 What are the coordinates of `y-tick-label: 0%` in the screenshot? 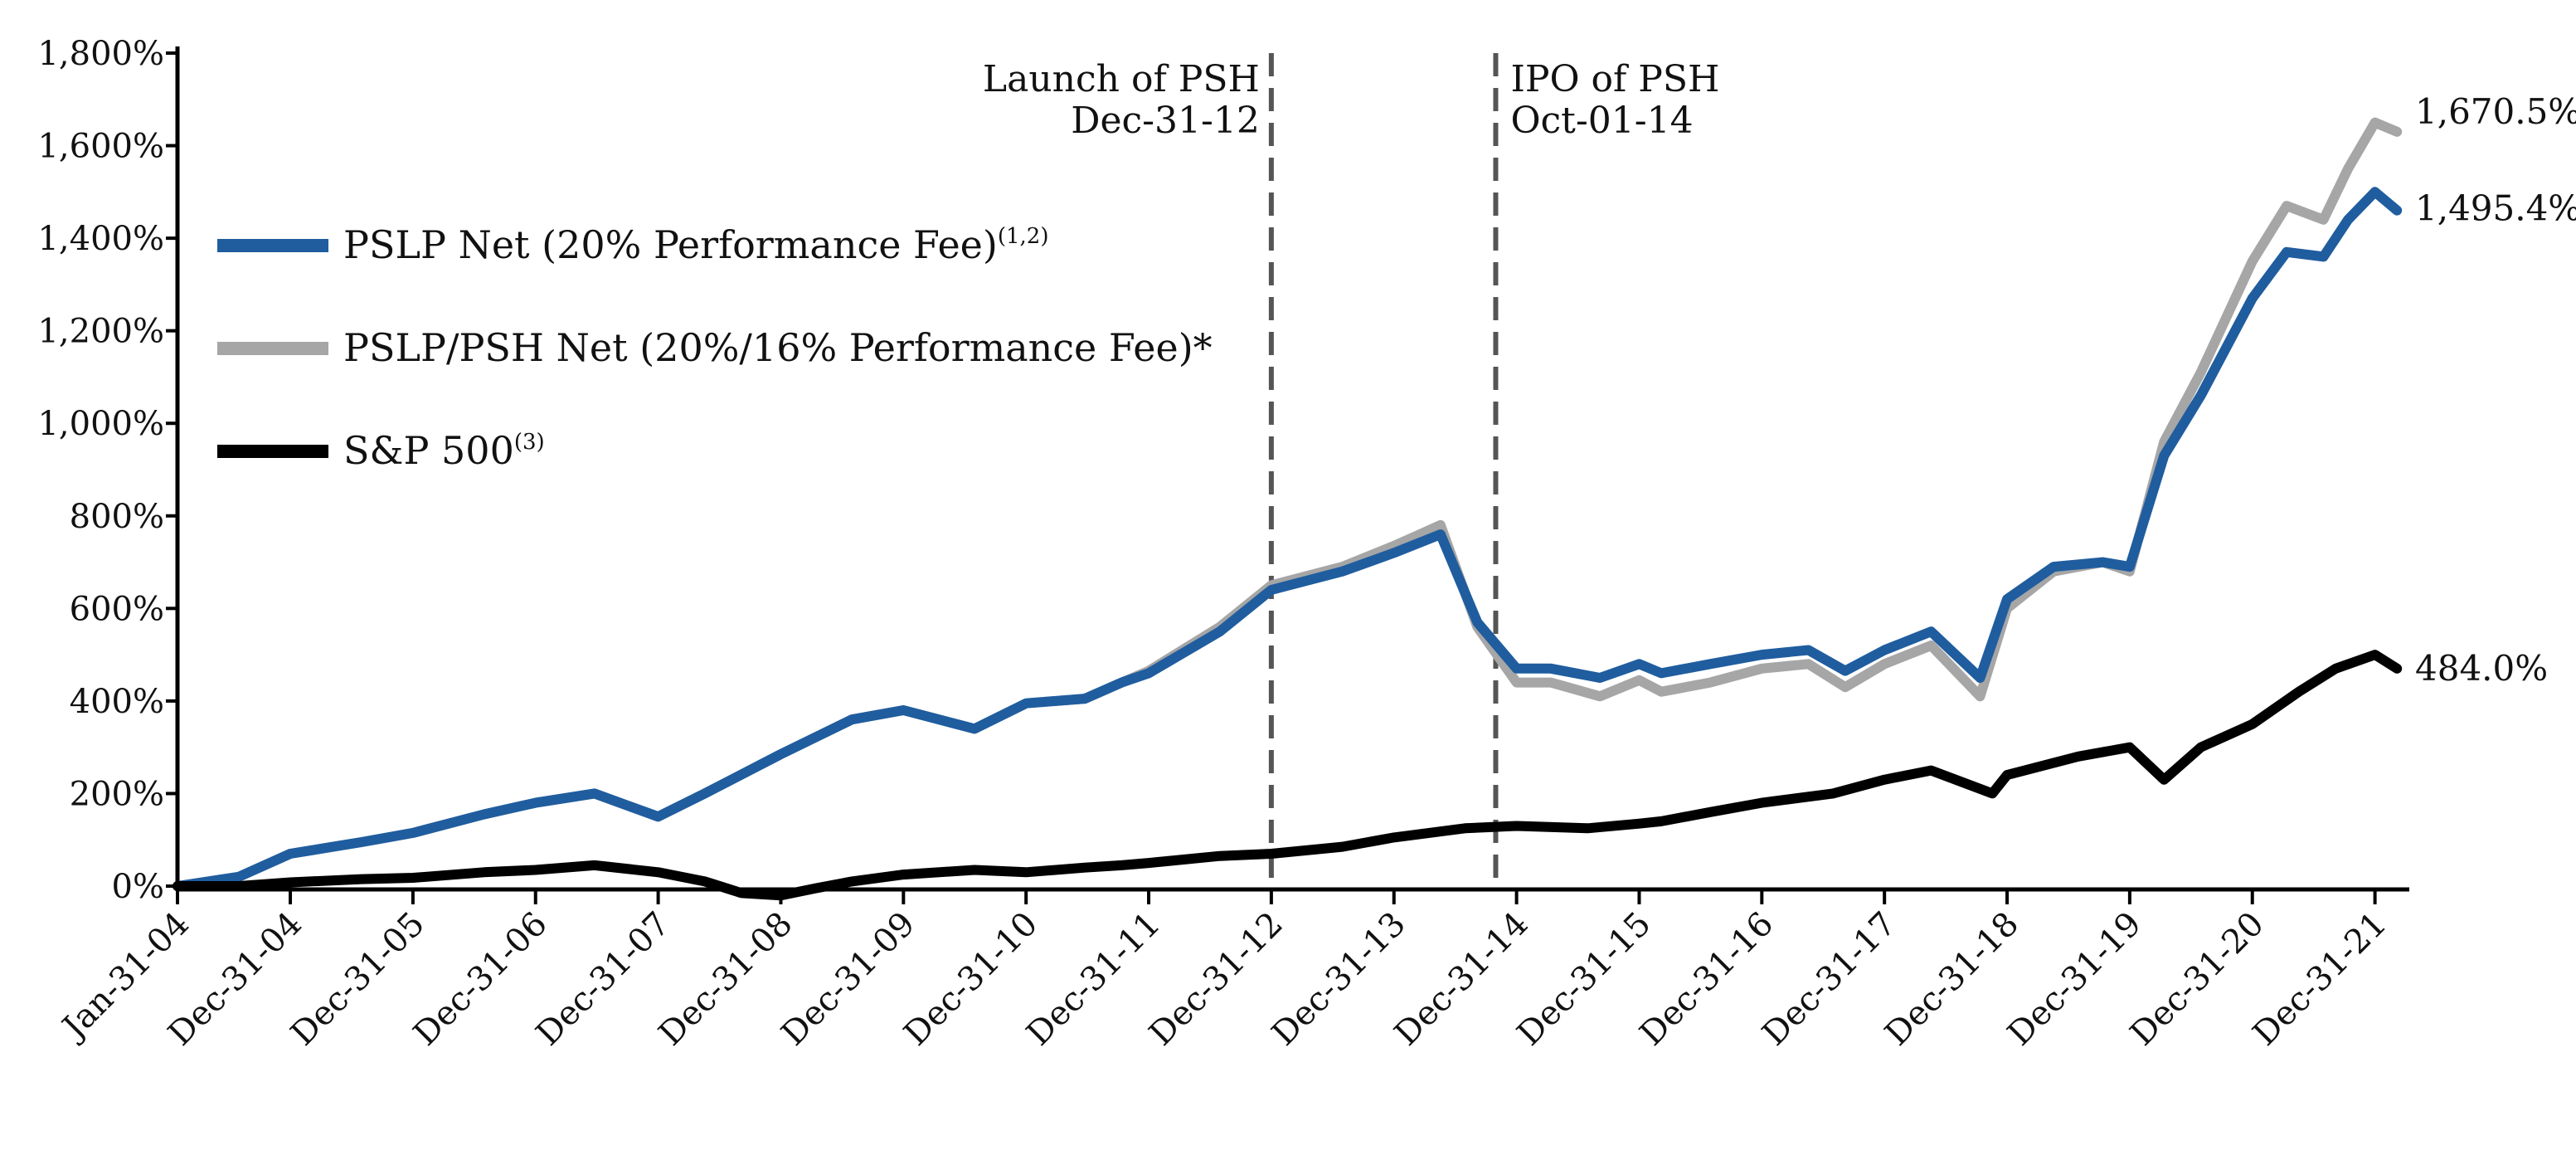 It's located at (138, 887).